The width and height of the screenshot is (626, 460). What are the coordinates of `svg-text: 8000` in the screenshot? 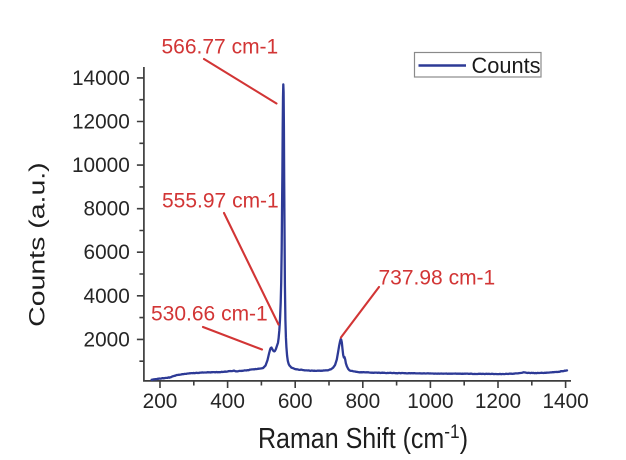 It's located at (107, 209).